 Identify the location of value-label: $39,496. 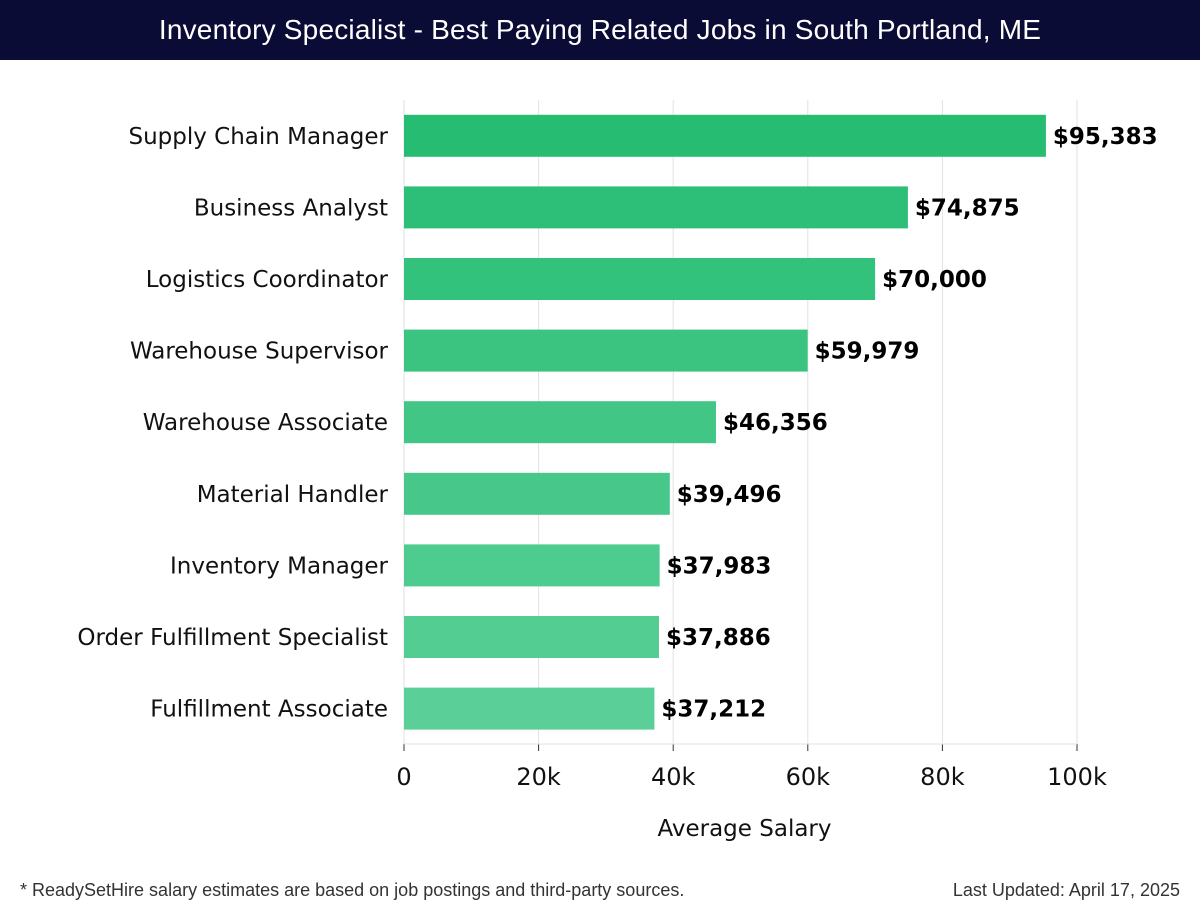
(729, 495).